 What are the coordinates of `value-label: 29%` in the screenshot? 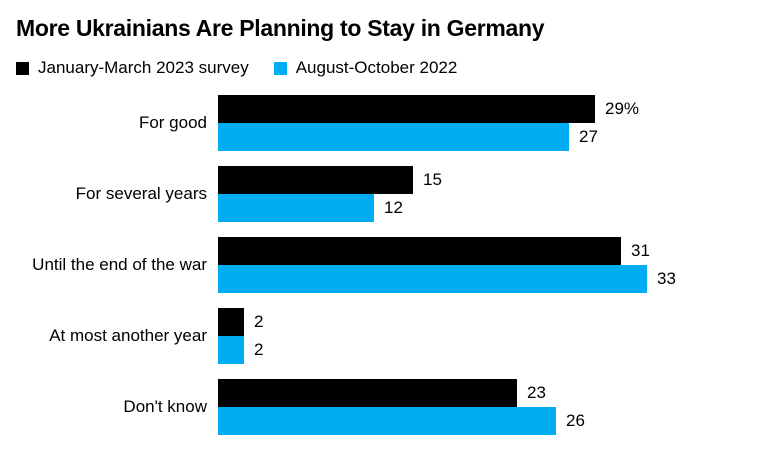 It's located at (622, 108).